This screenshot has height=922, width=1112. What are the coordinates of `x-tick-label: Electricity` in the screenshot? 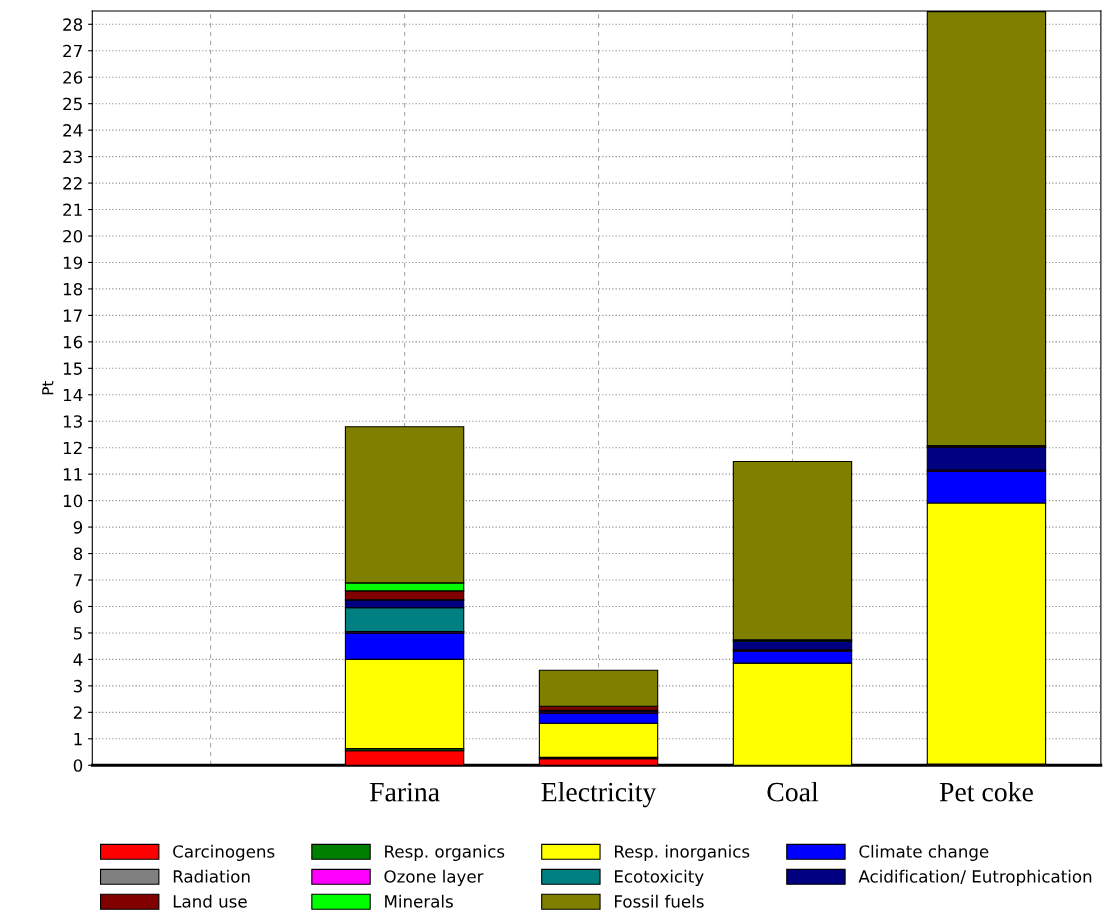 It's located at (599, 794).